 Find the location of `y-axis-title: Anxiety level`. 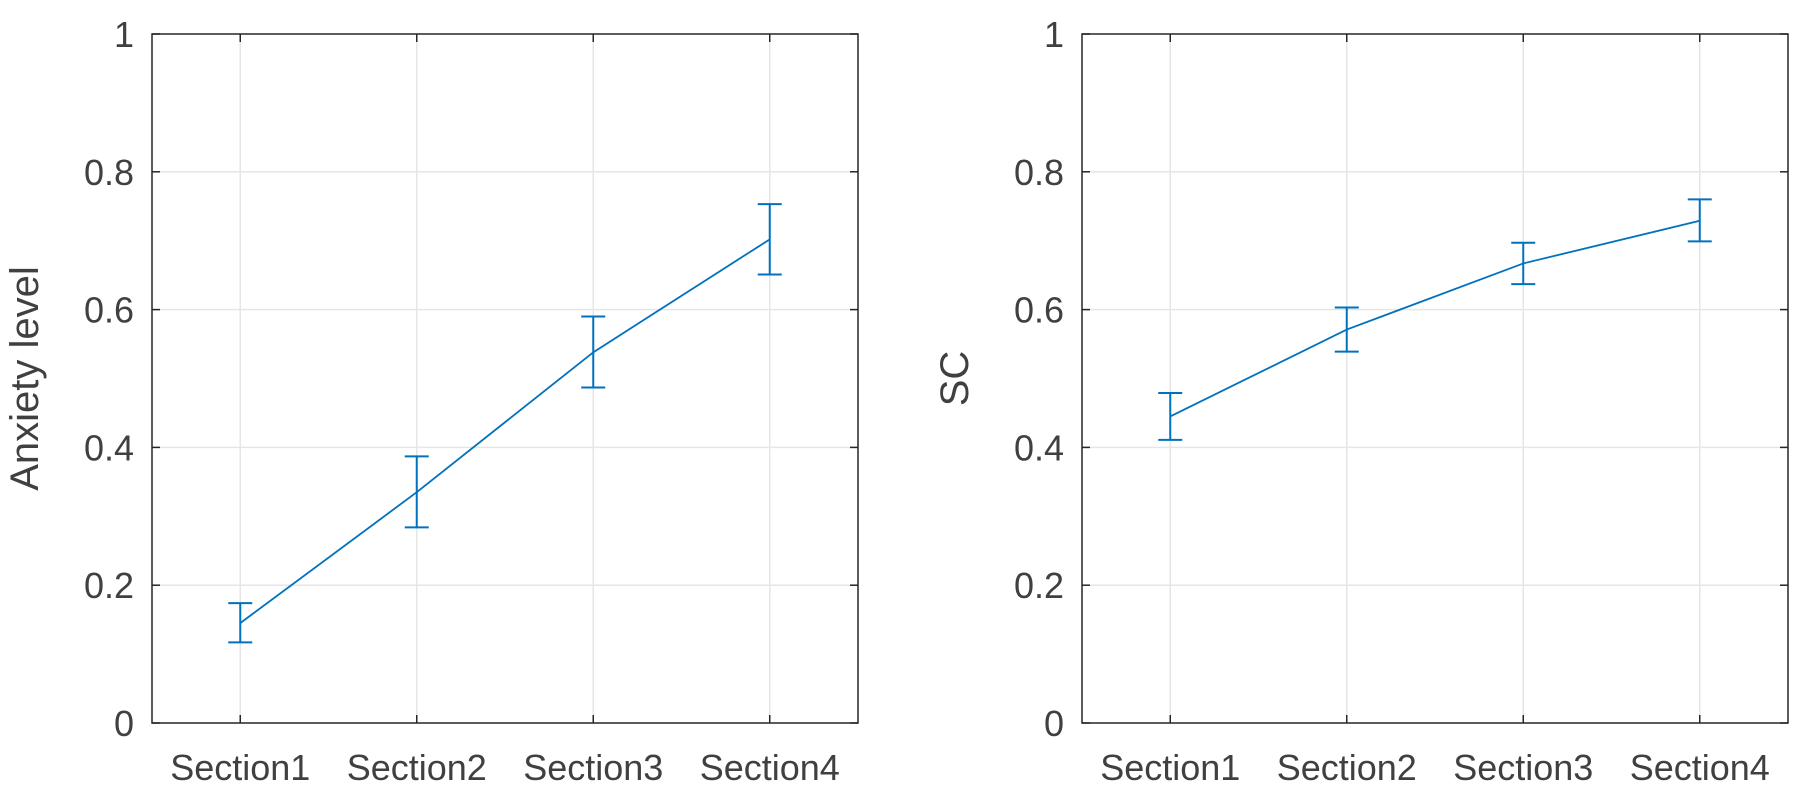

y-axis-title: Anxiety level is located at coordinates (25, 378).